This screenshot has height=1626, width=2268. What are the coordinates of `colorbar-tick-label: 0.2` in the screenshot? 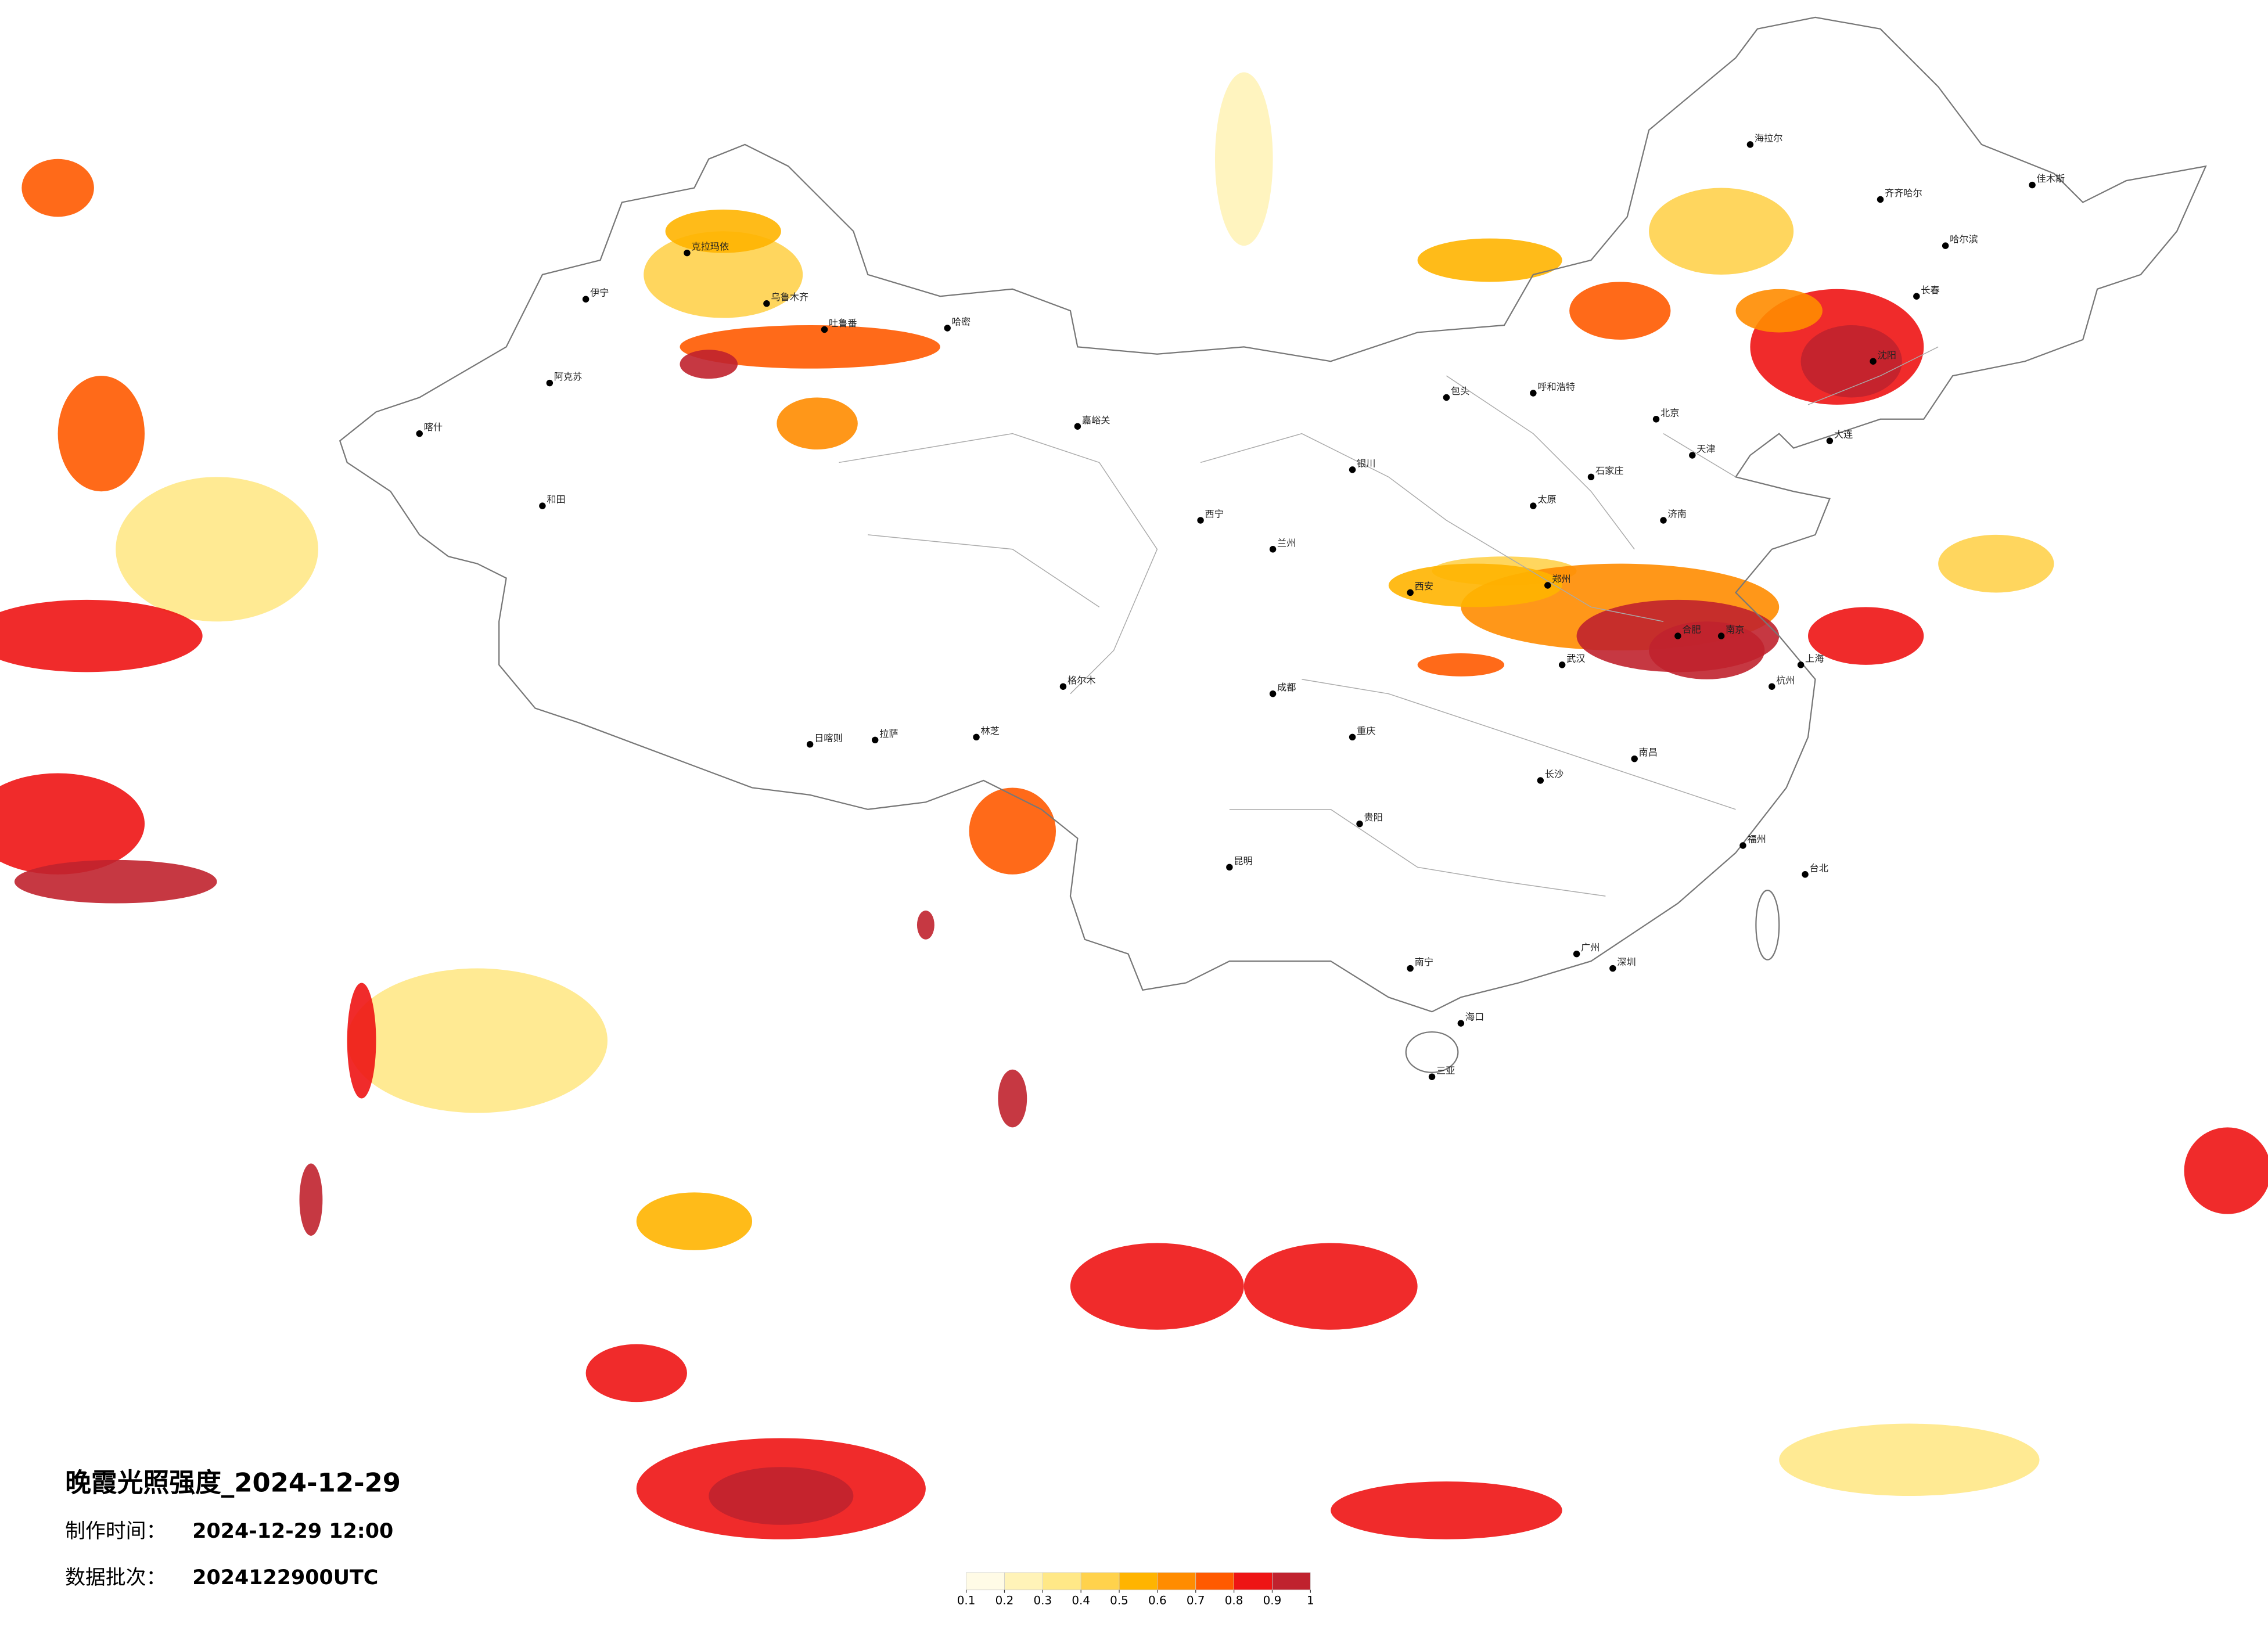 It's located at (1004, 1600).